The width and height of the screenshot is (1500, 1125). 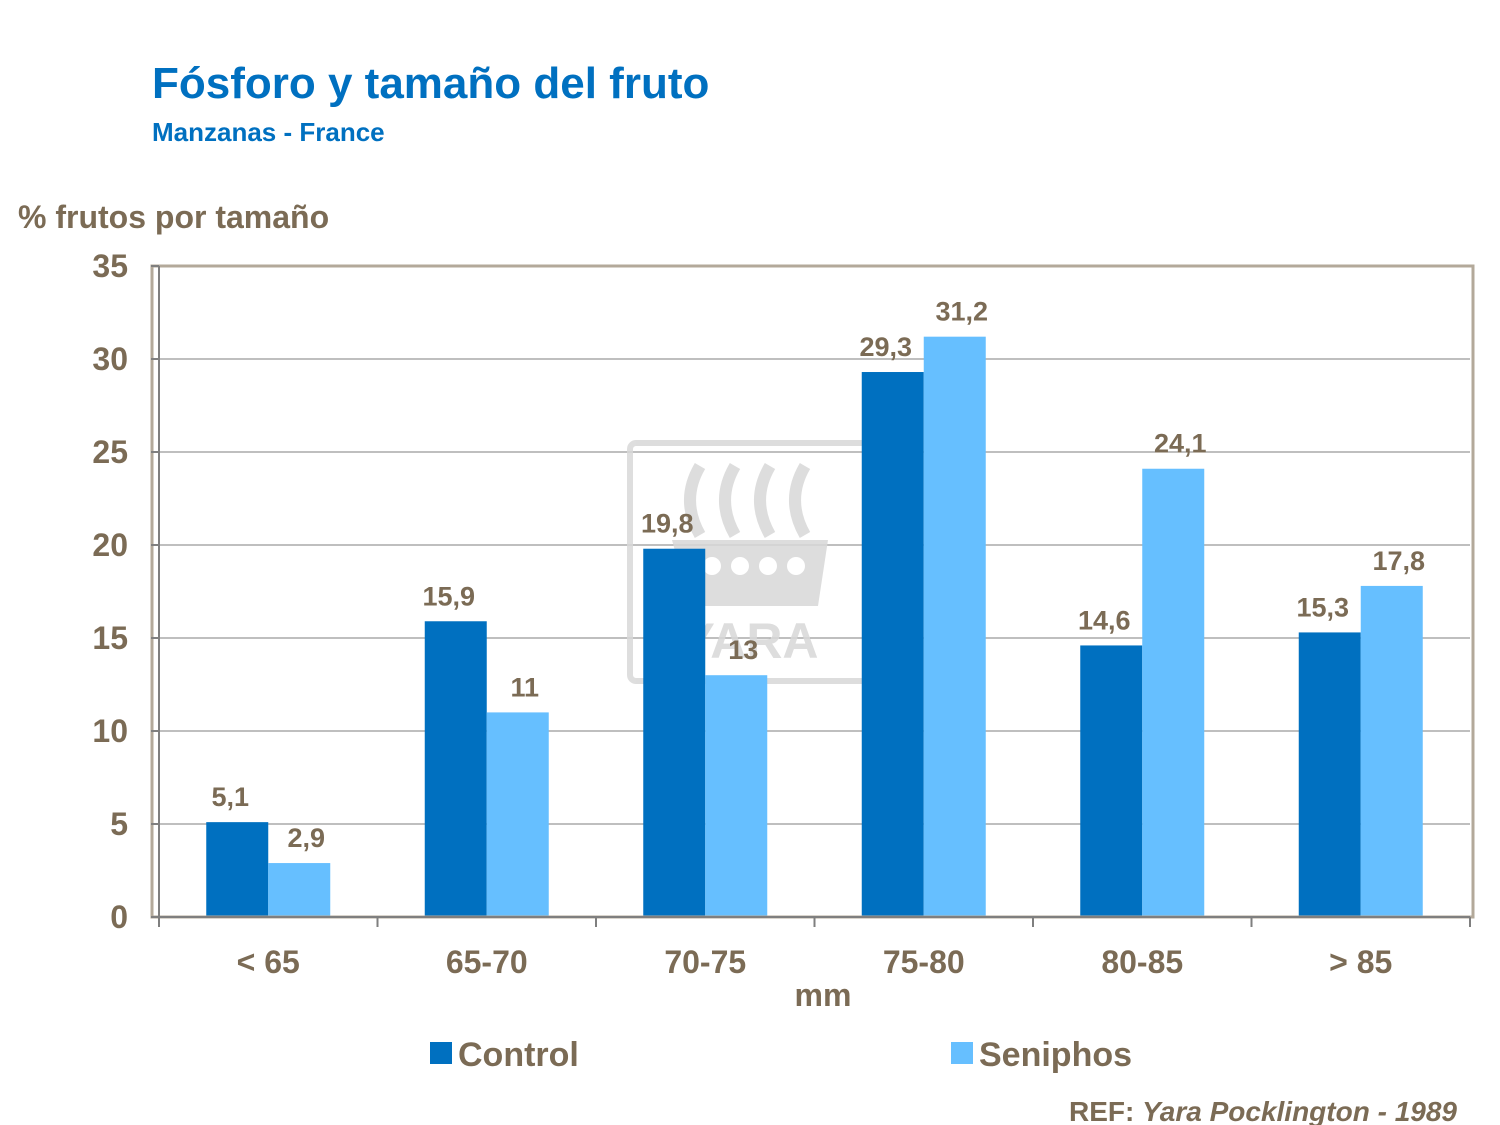 What do you see at coordinates (487, 962) in the screenshot?
I see `x-tick-label: 65-70` at bounding box center [487, 962].